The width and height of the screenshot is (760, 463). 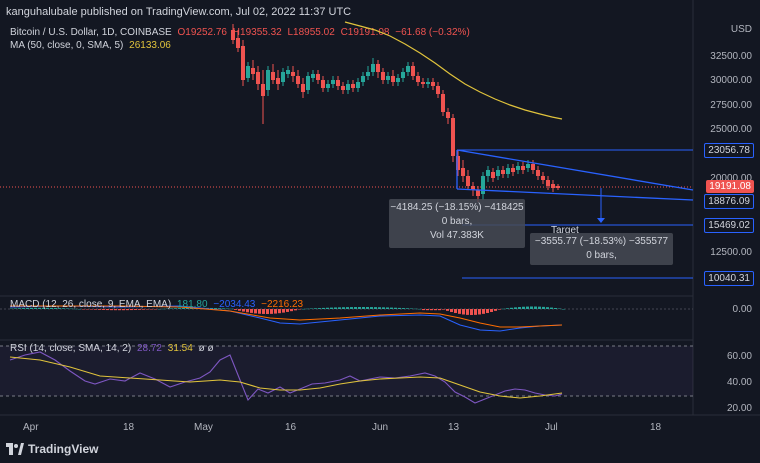 I want to click on resistance-price-tag: 23056.78, so click(x=729, y=150).